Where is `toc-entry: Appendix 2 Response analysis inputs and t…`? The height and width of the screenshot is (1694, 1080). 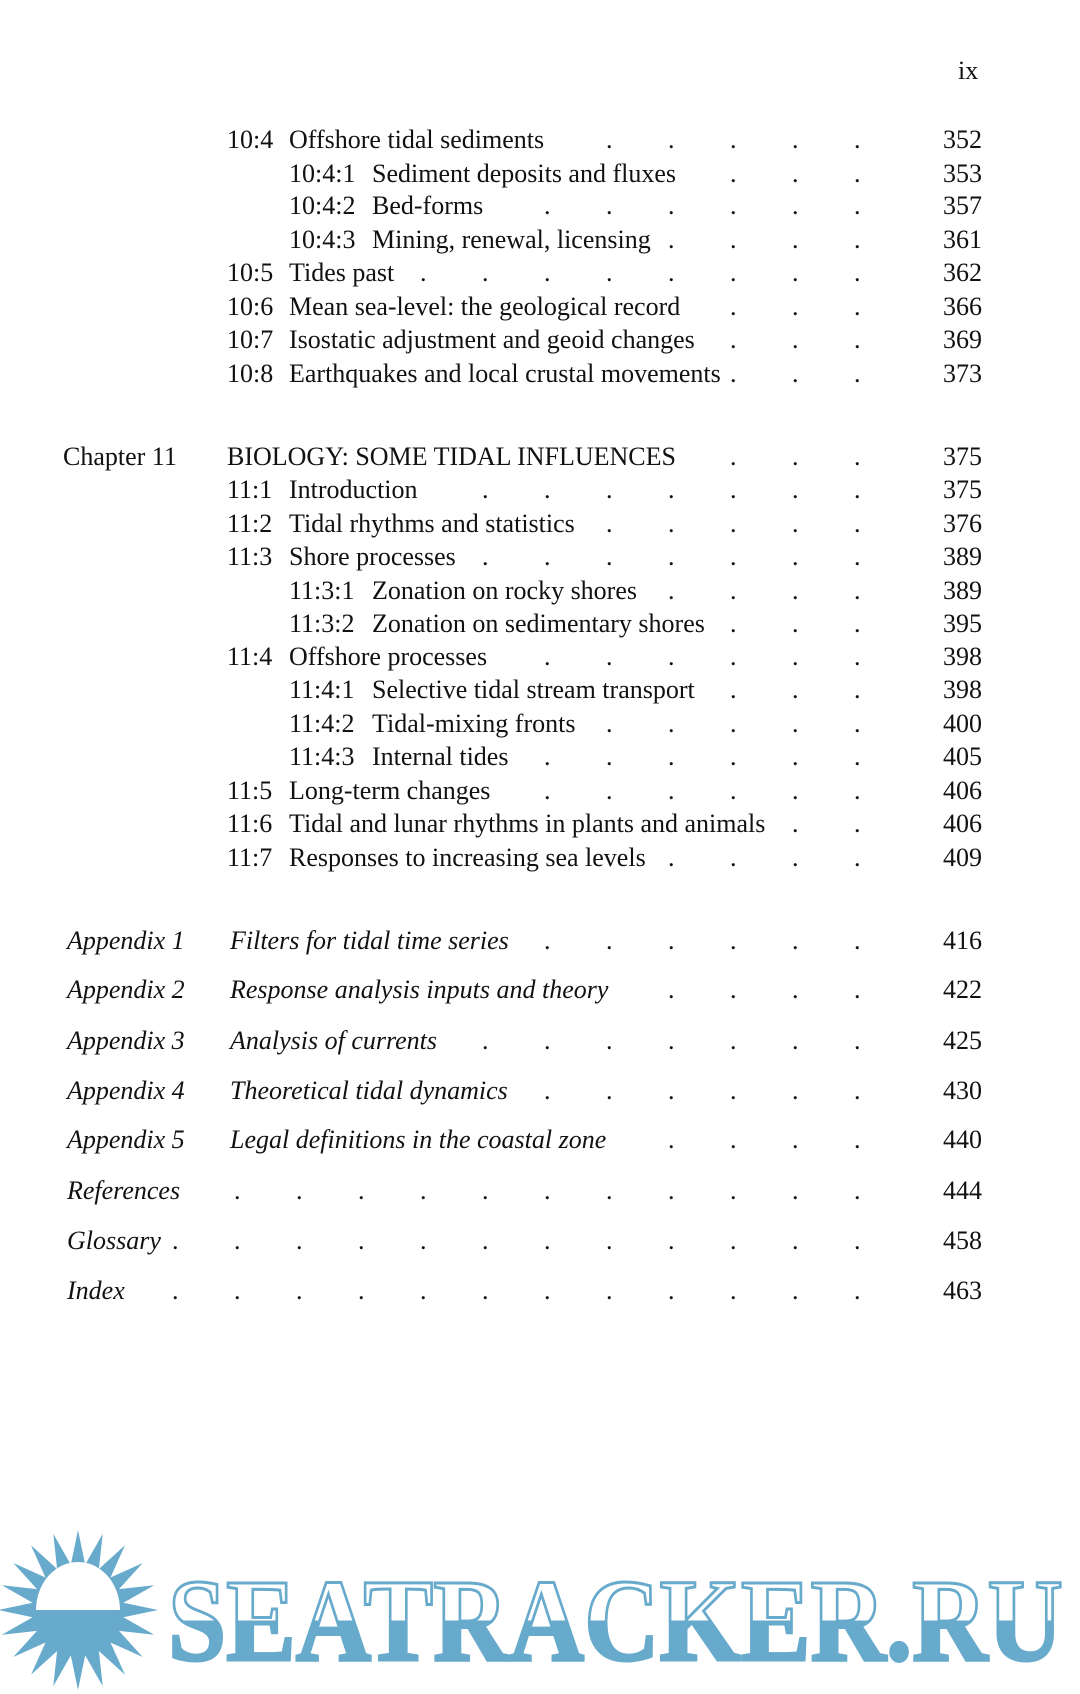 toc-entry: Appendix 2 Response analysis inputs and t… is located at coordinates (540, 990).